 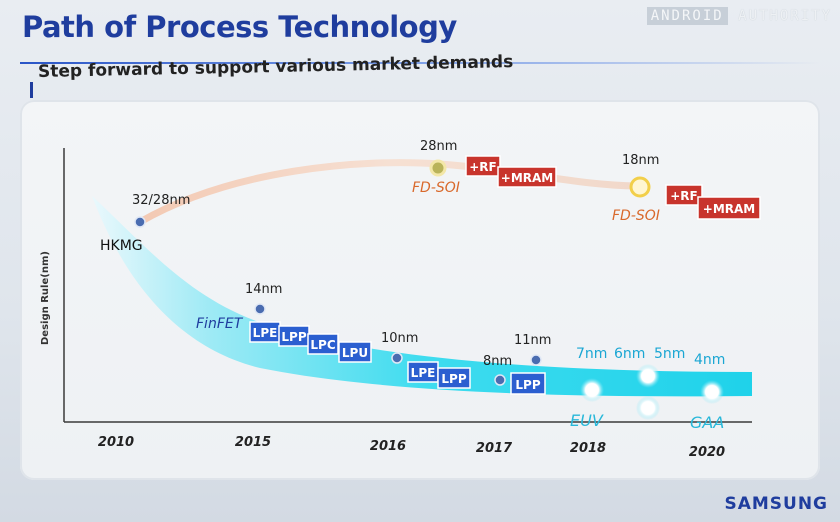 I want to click on fdsoi-path, so click(x=390, y=192).